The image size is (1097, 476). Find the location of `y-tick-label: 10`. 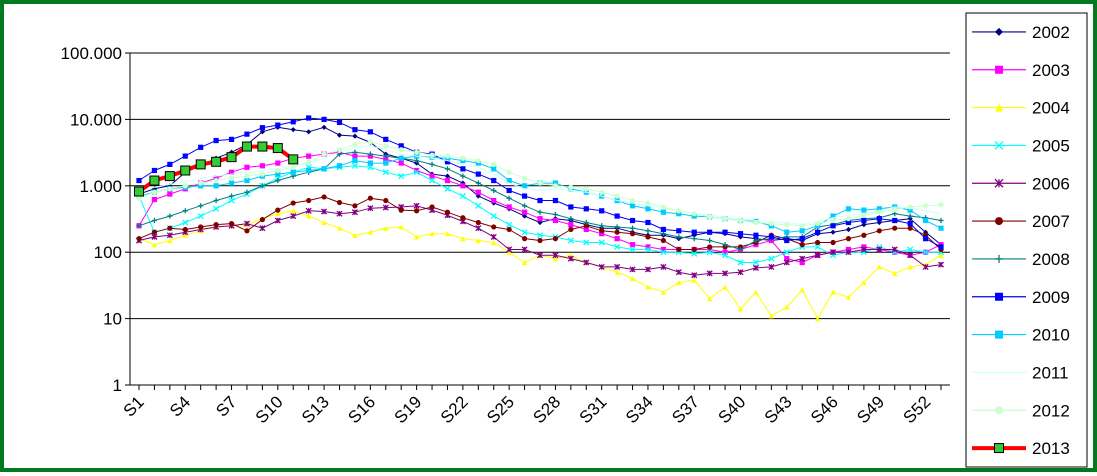

y-tick-label: 10 is located at coordinates (112, 319).